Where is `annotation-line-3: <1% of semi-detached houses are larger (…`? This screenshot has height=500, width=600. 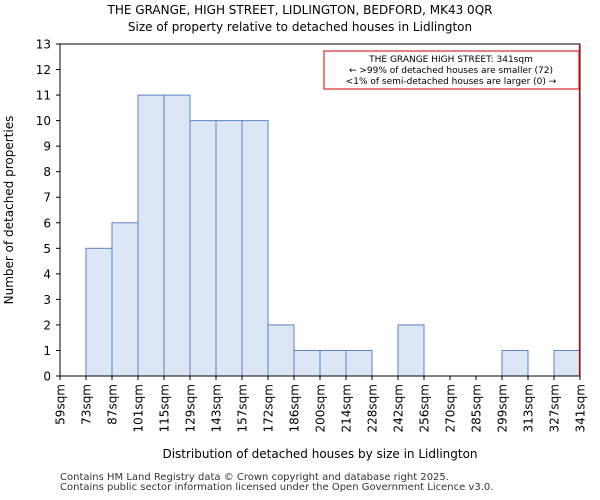
annotation-line-3: <1% of semi-detached houses are larger (… is located at coordinates (451, 82).